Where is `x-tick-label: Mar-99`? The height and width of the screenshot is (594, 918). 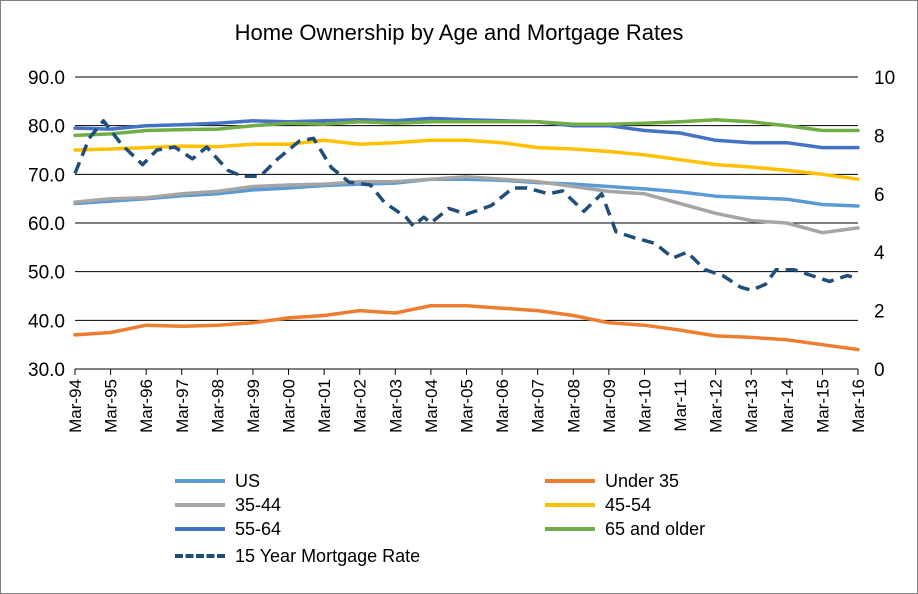
x-tick-label: Mar-99 is located at coordinates (253, 406).